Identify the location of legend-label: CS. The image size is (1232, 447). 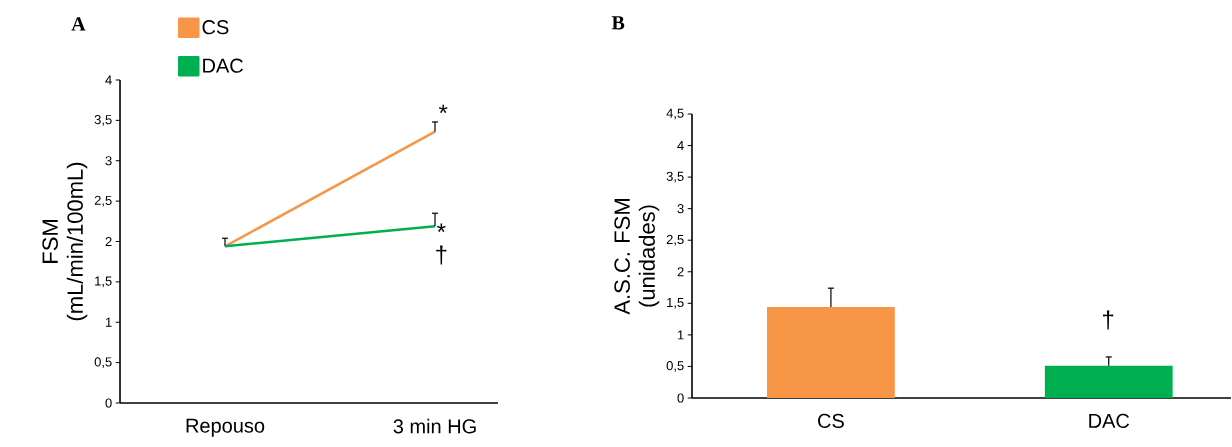
(215, 27).